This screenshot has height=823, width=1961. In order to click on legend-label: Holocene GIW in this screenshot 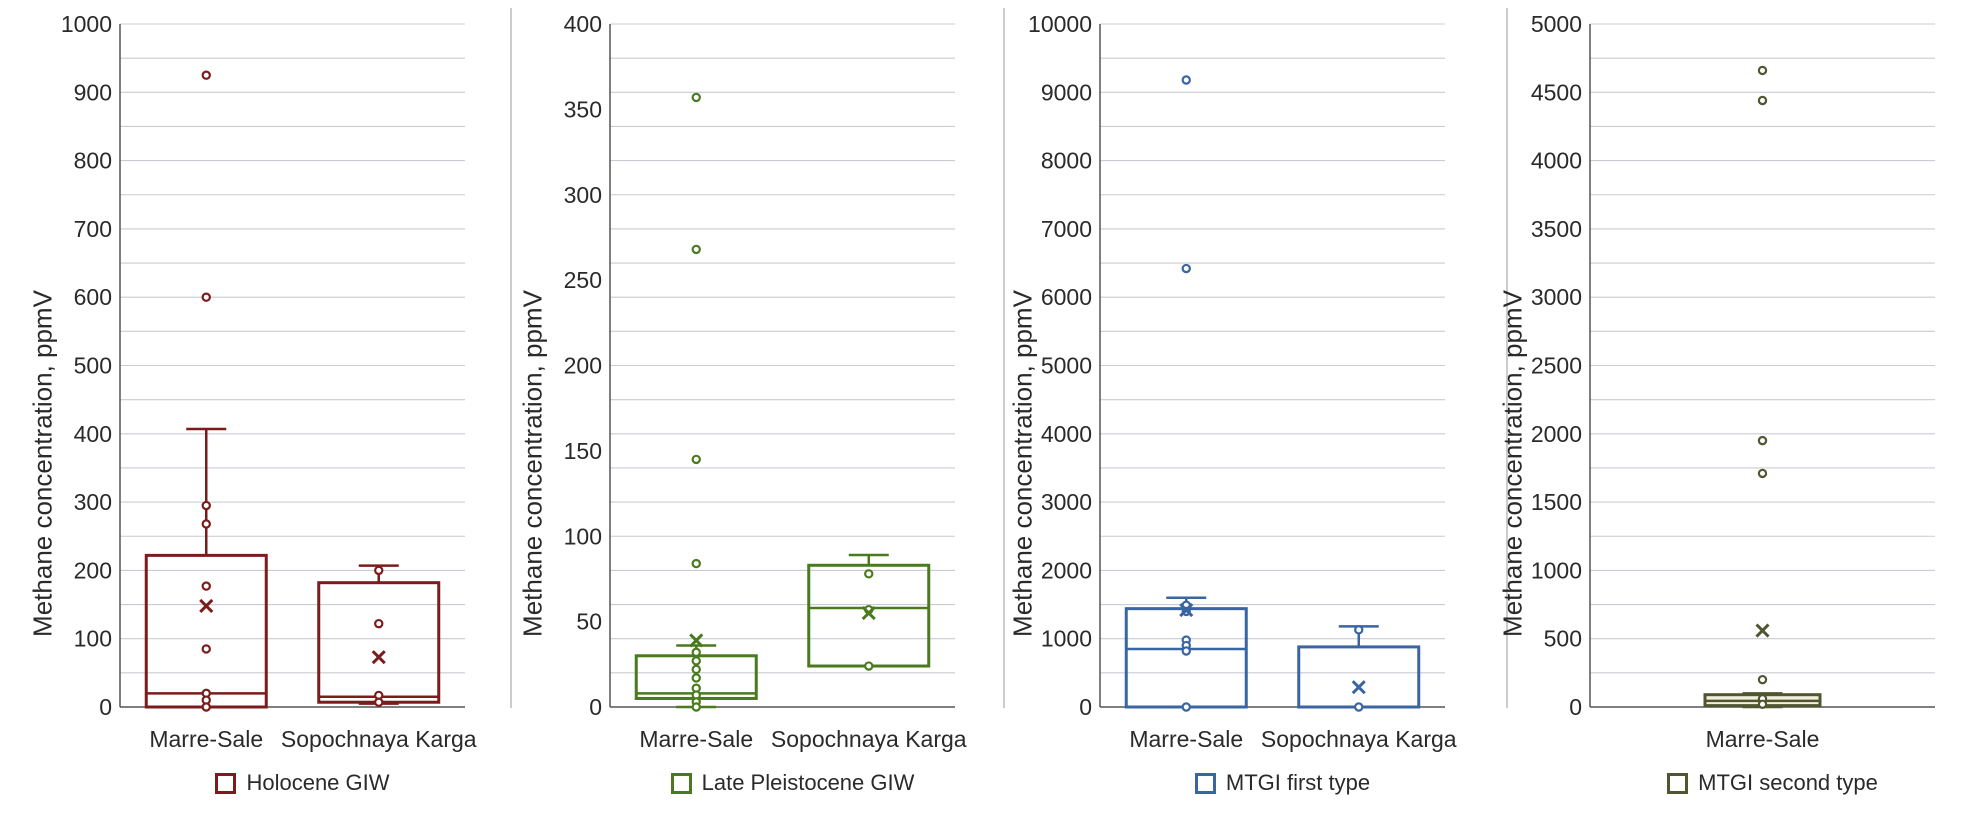, I will do `click(318, 782)`.